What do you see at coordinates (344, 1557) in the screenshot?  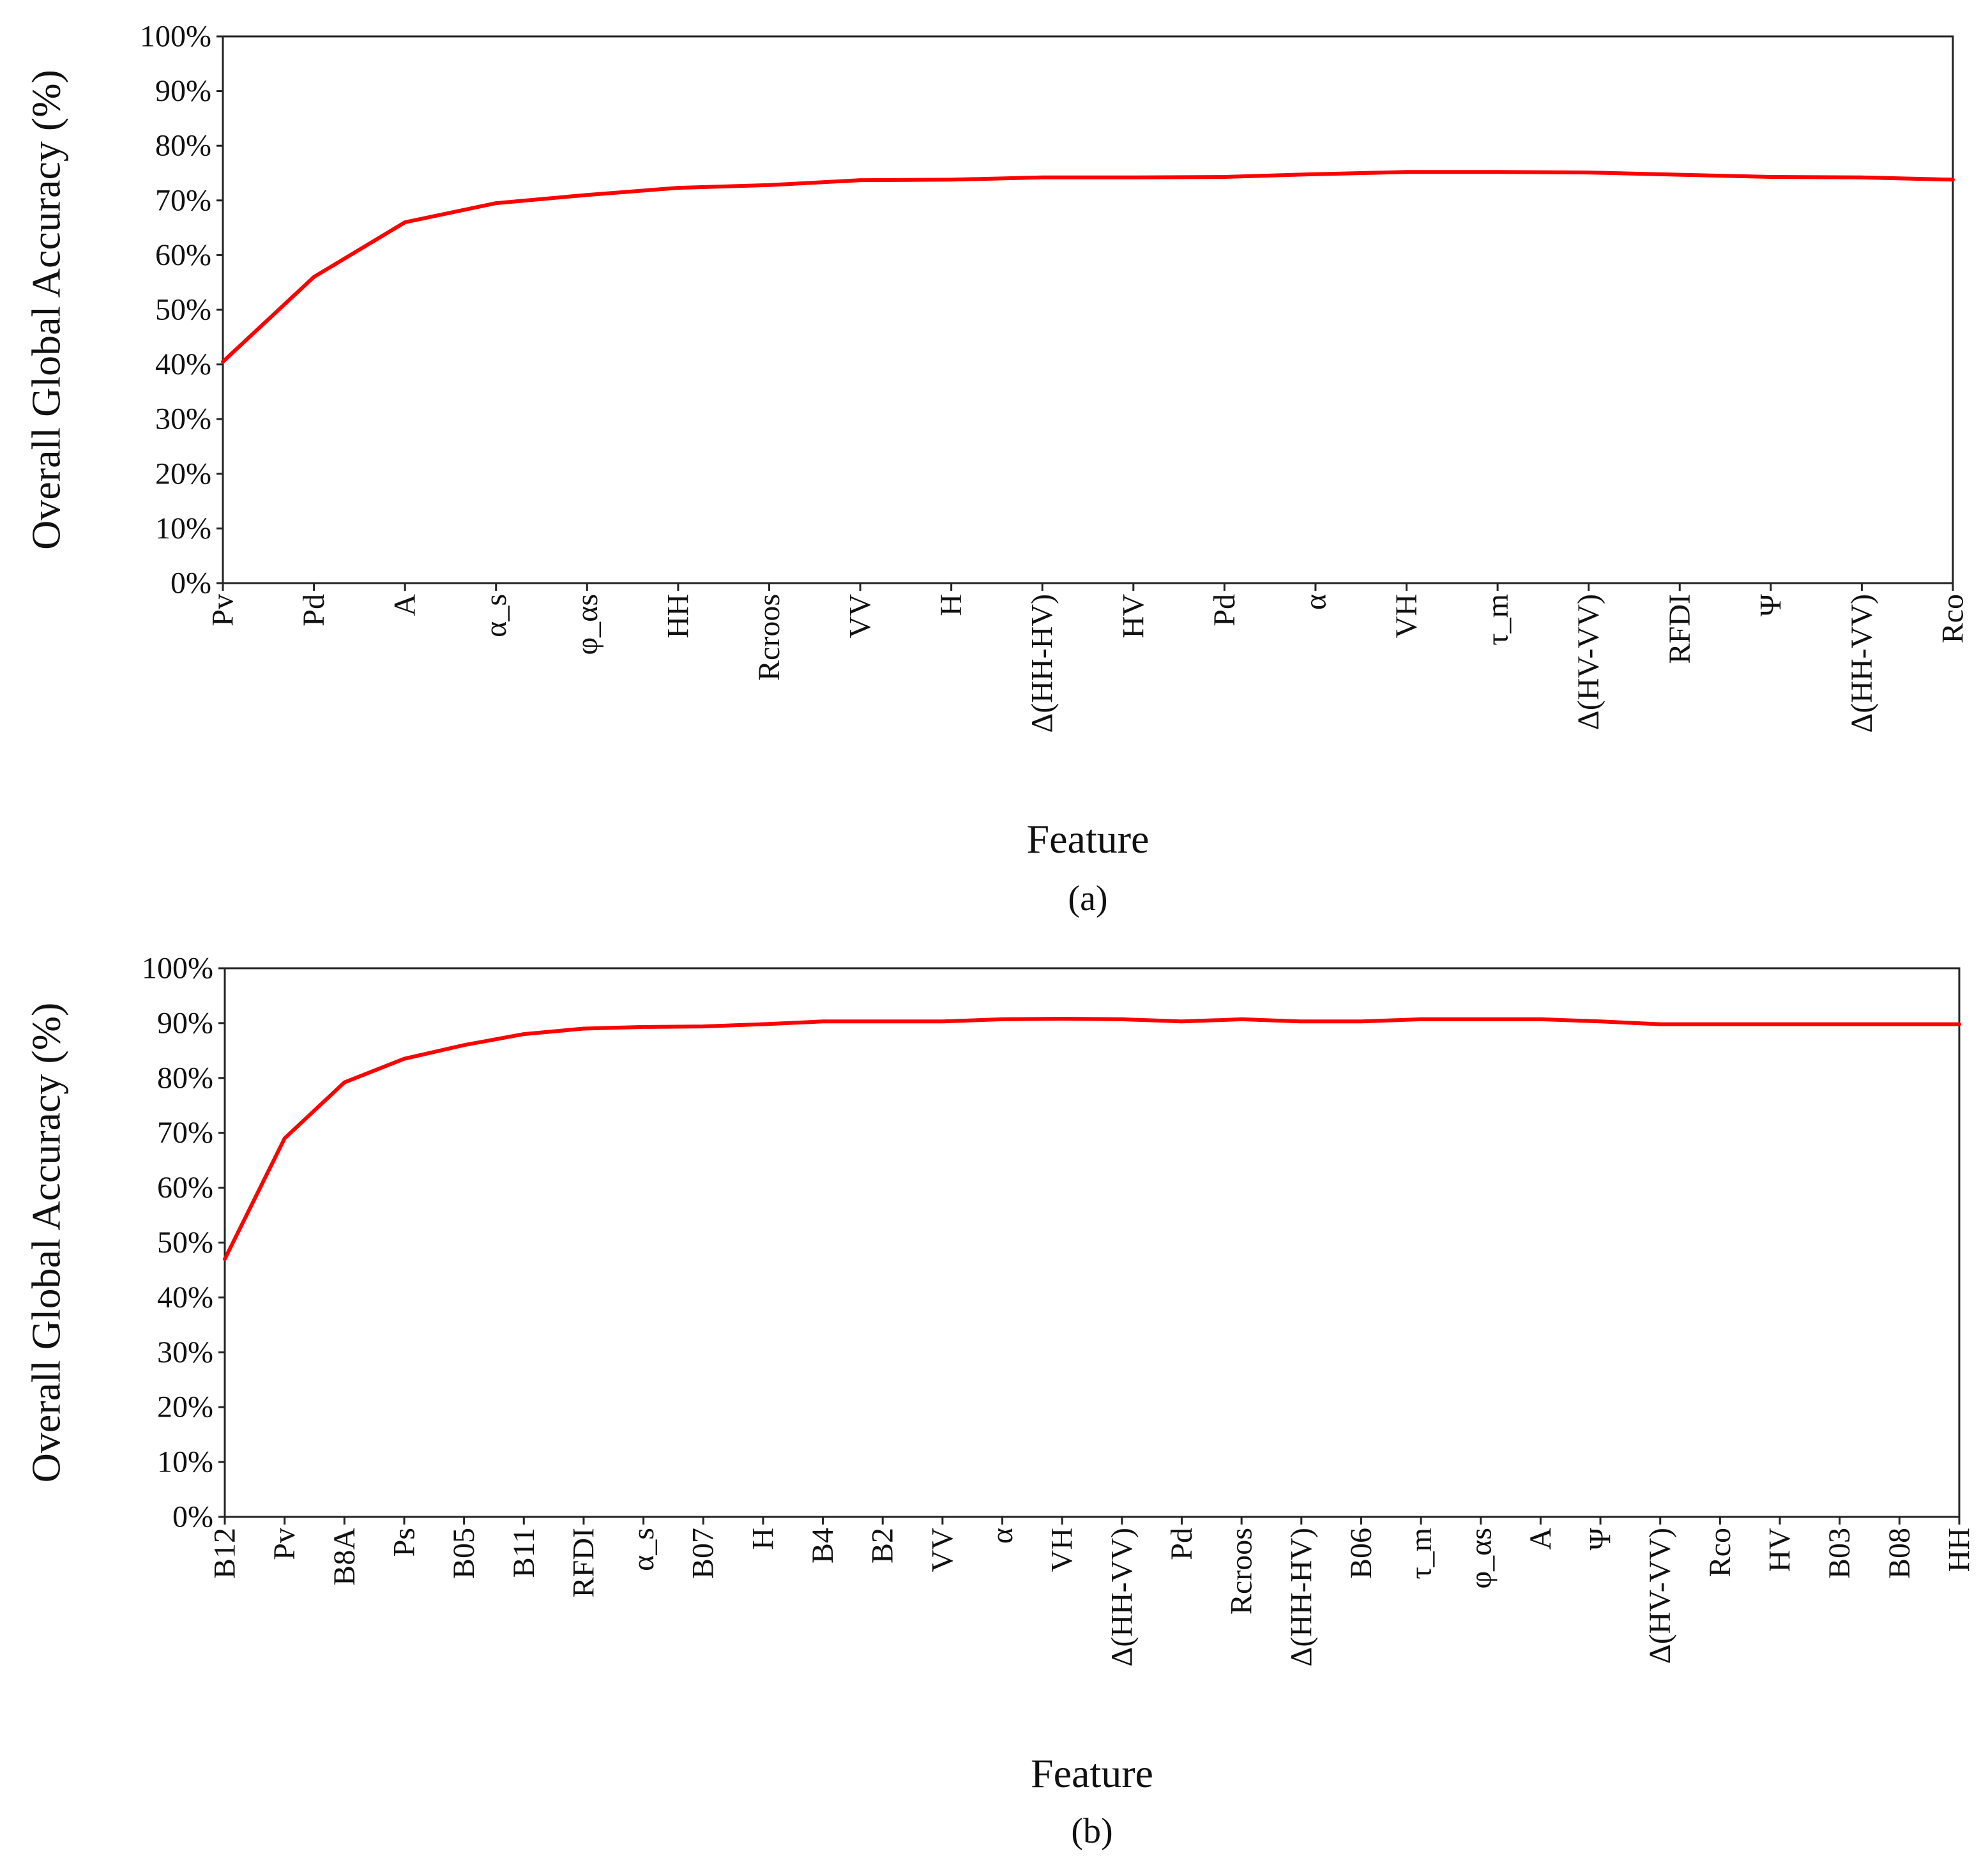 I see `x-tick-label: B8A` at bounding box center [344, 1557].